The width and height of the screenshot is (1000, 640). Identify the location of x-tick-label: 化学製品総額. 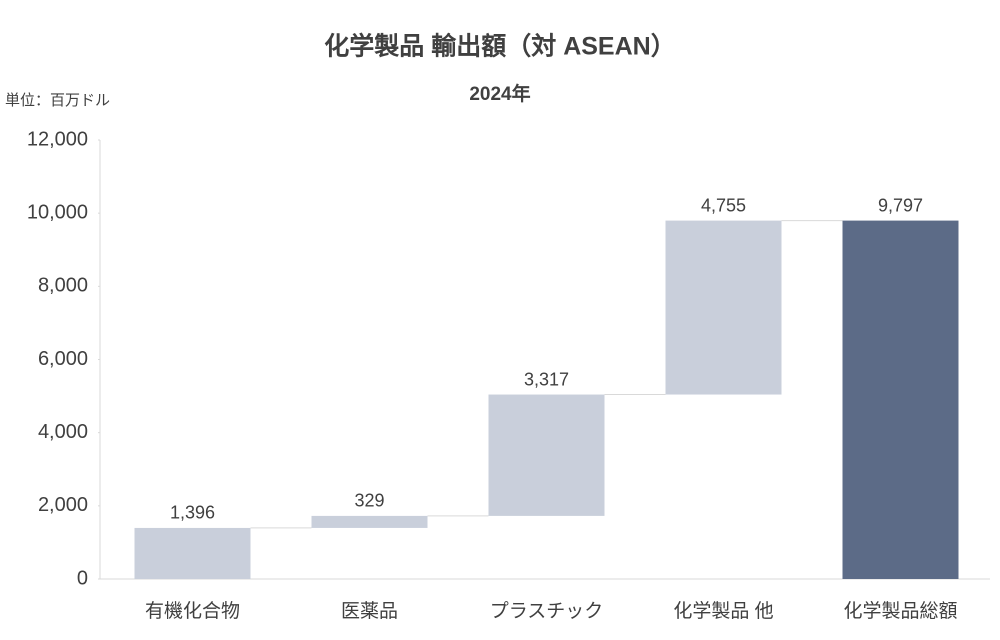
(900, 611).